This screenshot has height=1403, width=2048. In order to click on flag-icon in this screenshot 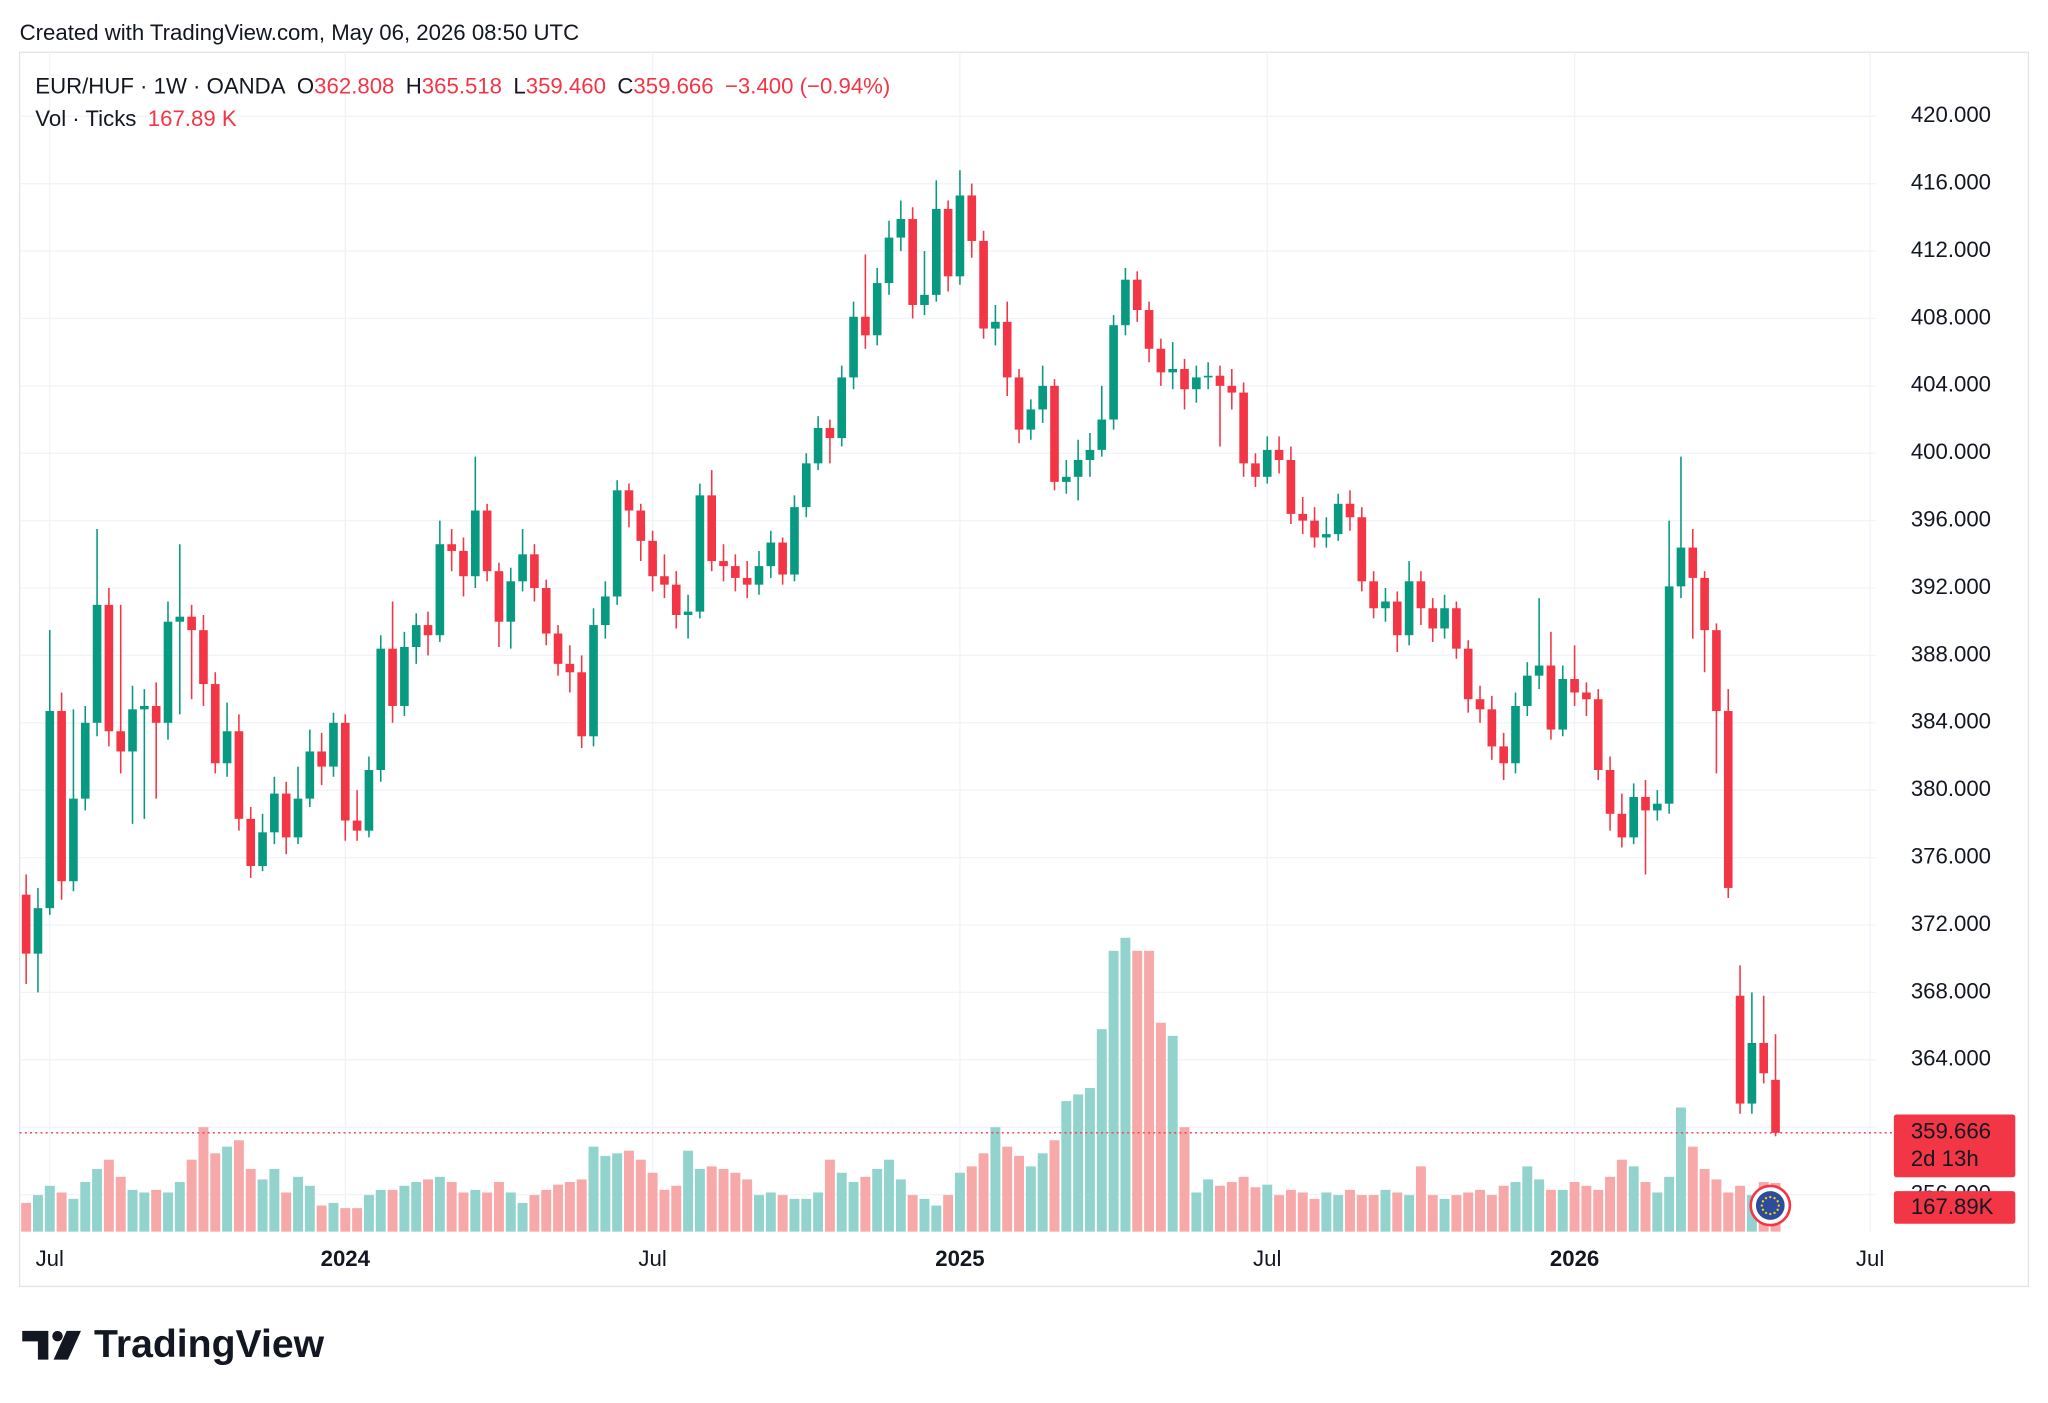, I will do `click(1770, 1205)`.